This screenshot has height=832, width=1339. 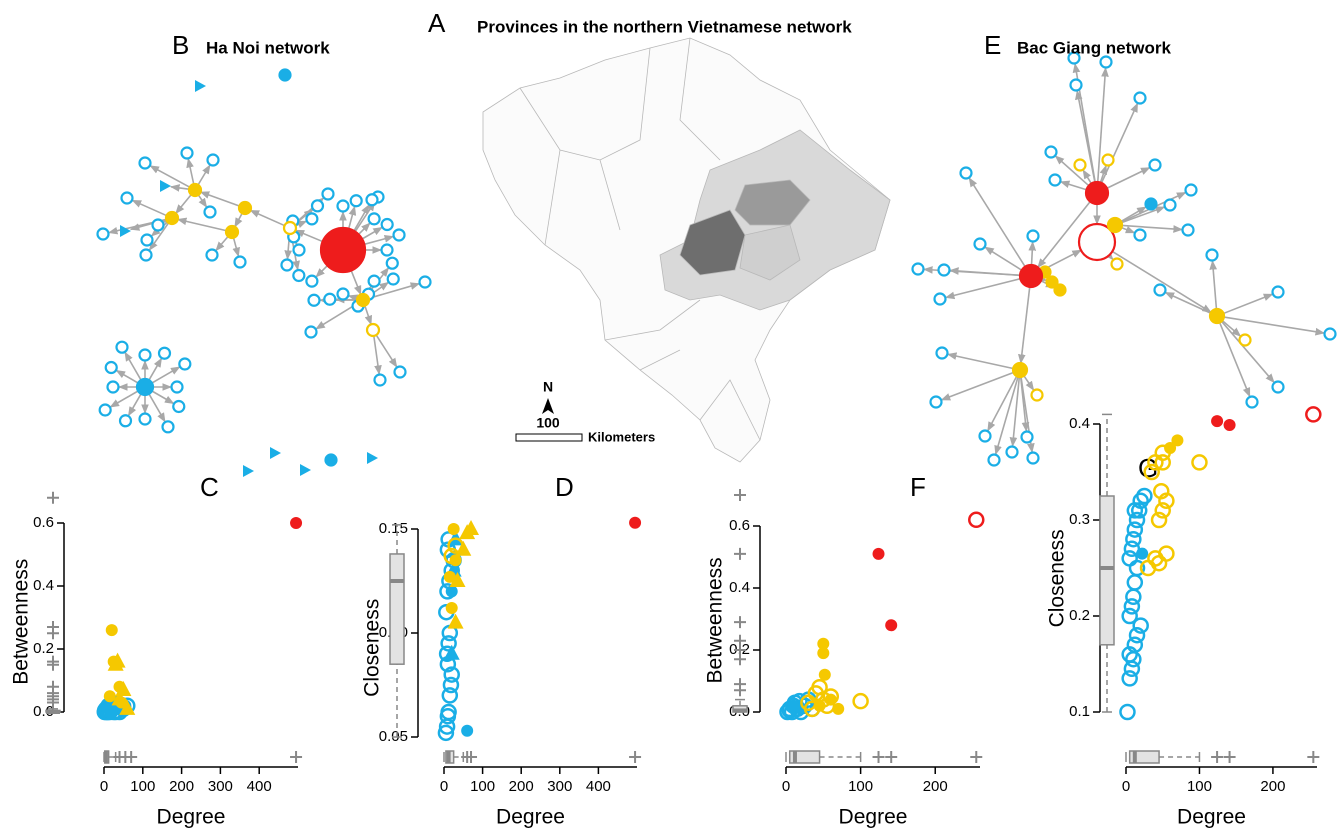 I want to click on y-axis-label: Closeness, so click(x=1057, y=578).